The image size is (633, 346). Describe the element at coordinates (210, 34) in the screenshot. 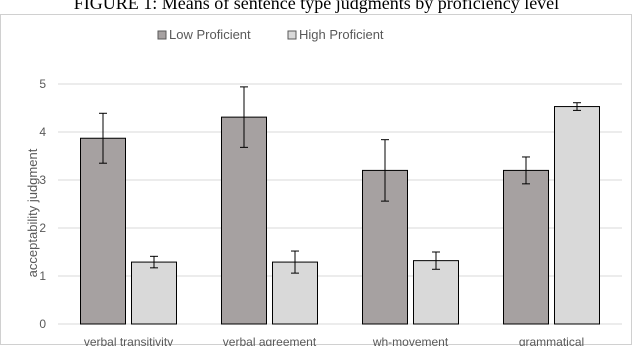

I see `legend-label-low-proficient: Low Proficient` at that location.